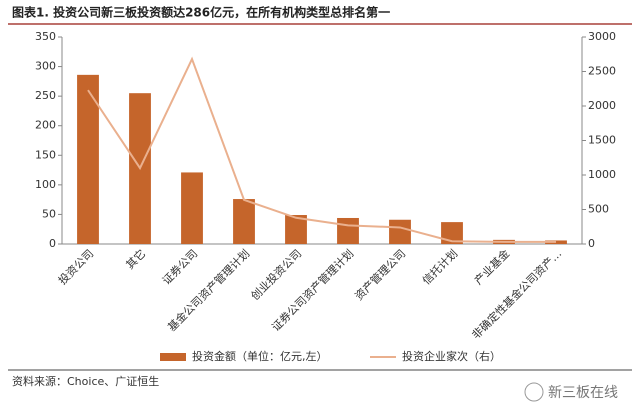 Image resolution: width=640 pixels, height=419 pixels. What do you see at coordinates (380, 274) in the screenshot?
I see `x-tick-label: 资产管理公司` at bounding box center [380, 274].